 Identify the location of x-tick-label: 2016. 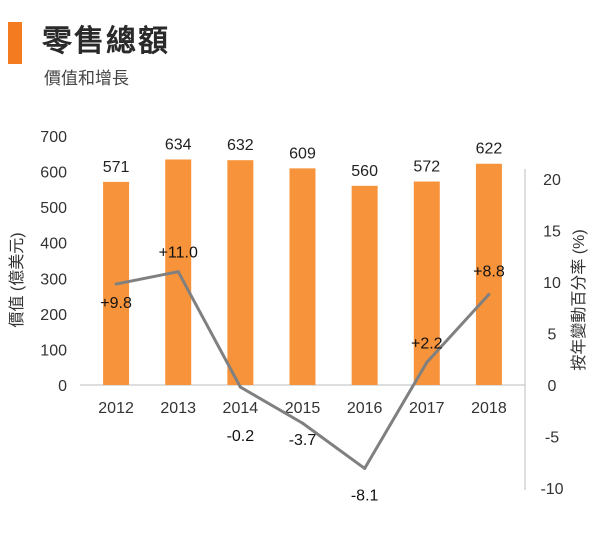
(365, 408).